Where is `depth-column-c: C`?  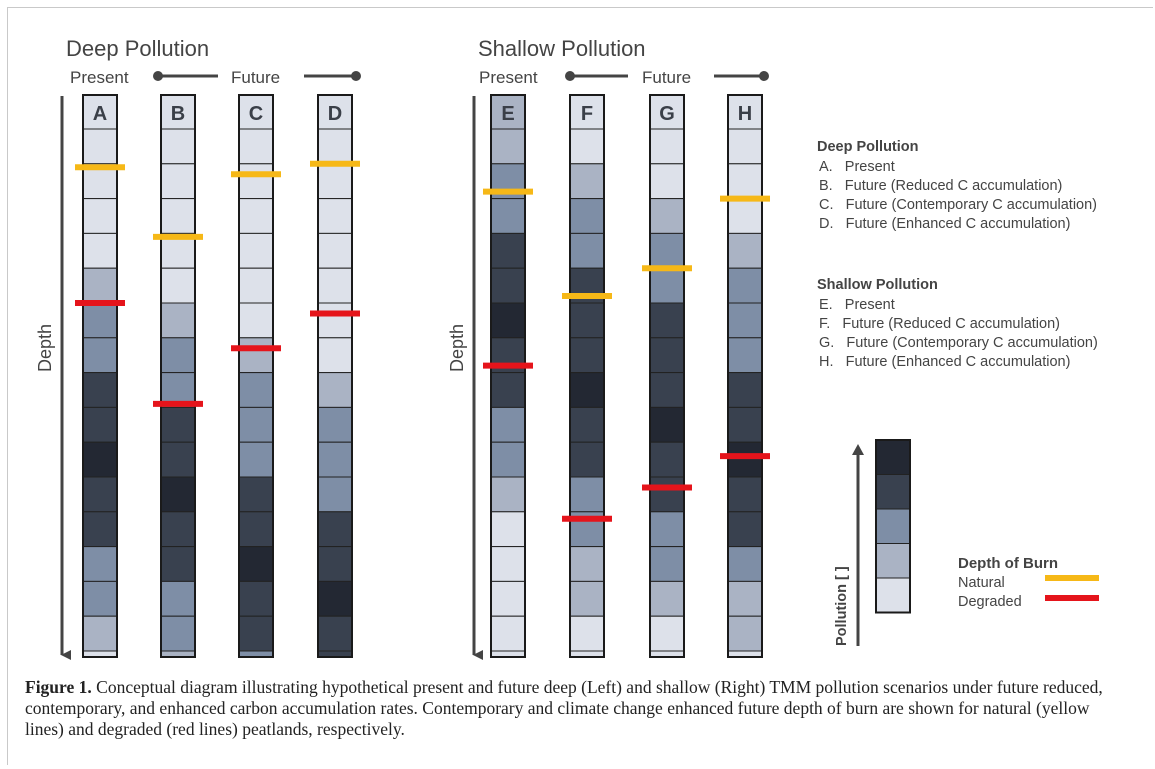
depth-column-c: C is located at coordinates (256, 376).